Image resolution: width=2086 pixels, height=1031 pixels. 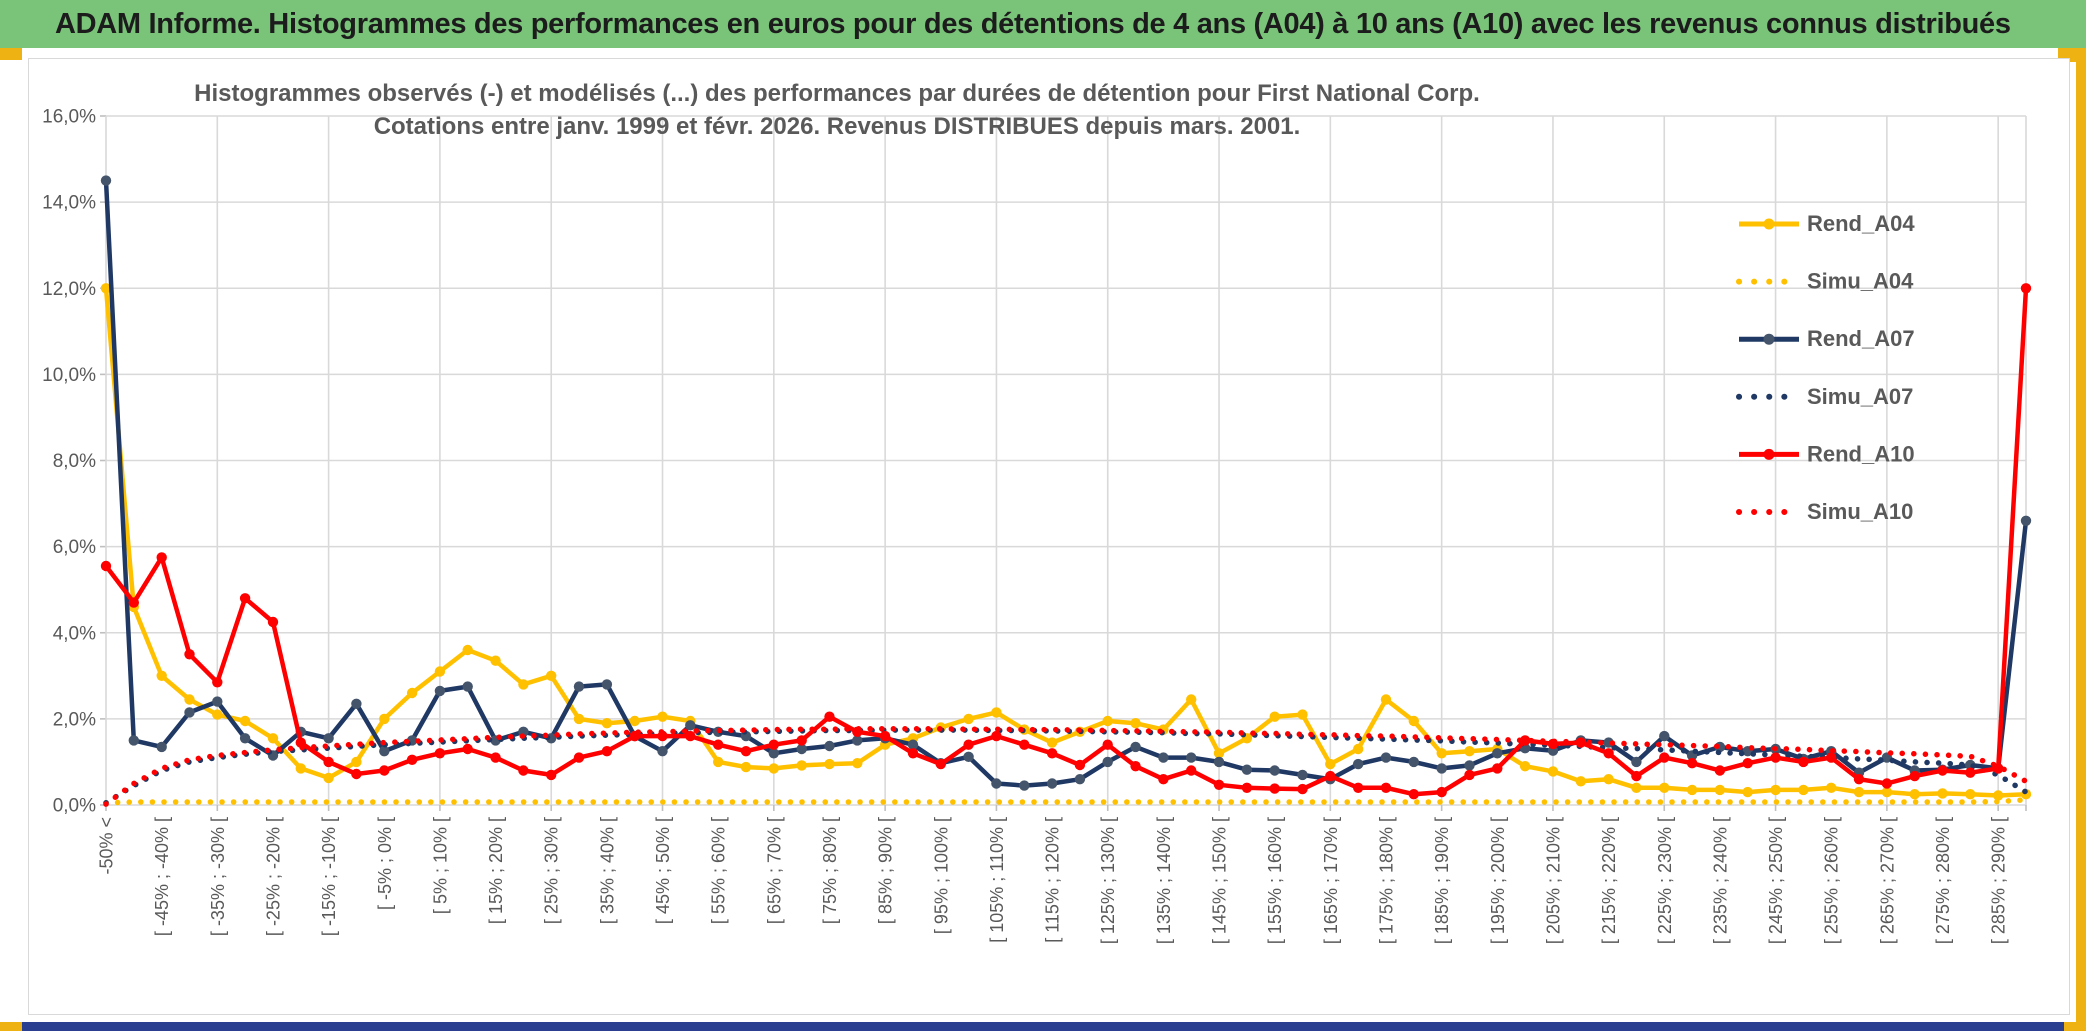 What do you see at coordinates (74, 806) in the screenshot?
I see `y-tick-label: 0,0%` at bounding box center [74, 806].